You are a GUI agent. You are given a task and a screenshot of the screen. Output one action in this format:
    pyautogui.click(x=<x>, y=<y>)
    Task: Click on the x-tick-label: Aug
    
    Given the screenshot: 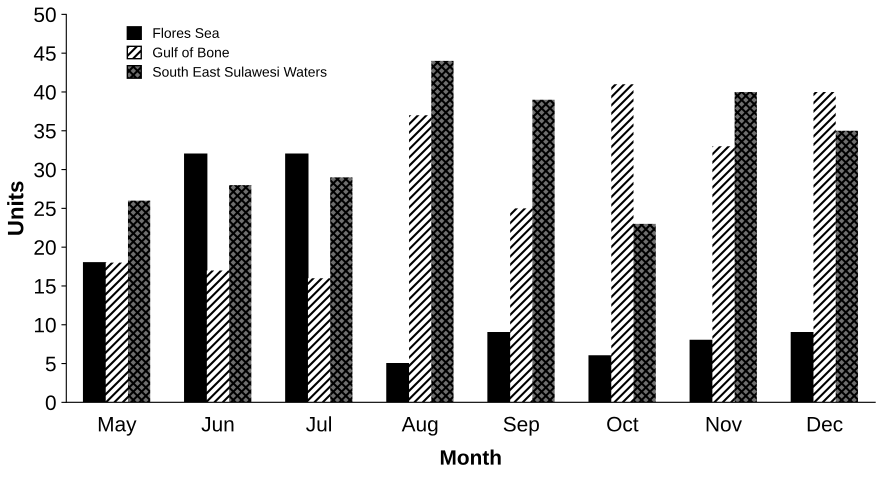 What is the action you would take?
    pyautogui.click(x=420, y=426)
    